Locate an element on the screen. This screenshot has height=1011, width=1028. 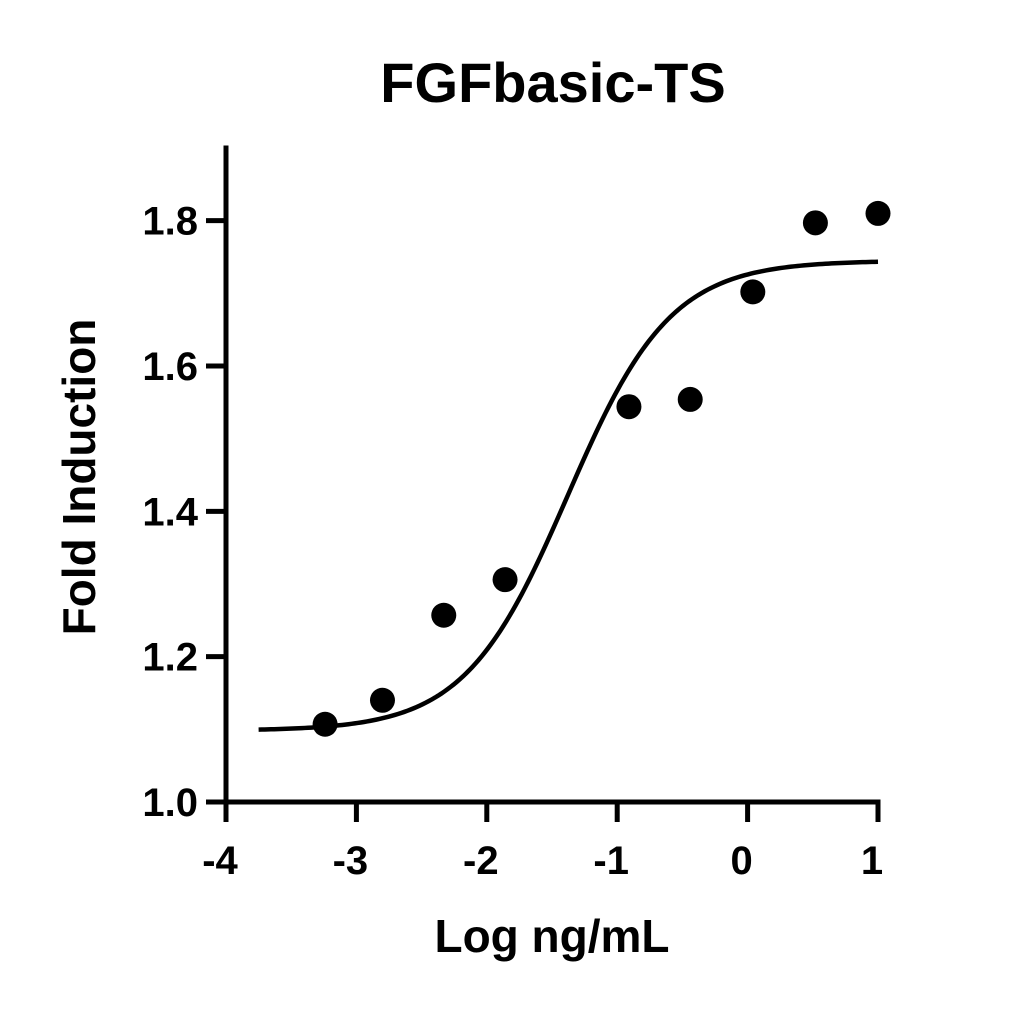
y-tick-label: 1.2 is located at coordinates (170, 658).